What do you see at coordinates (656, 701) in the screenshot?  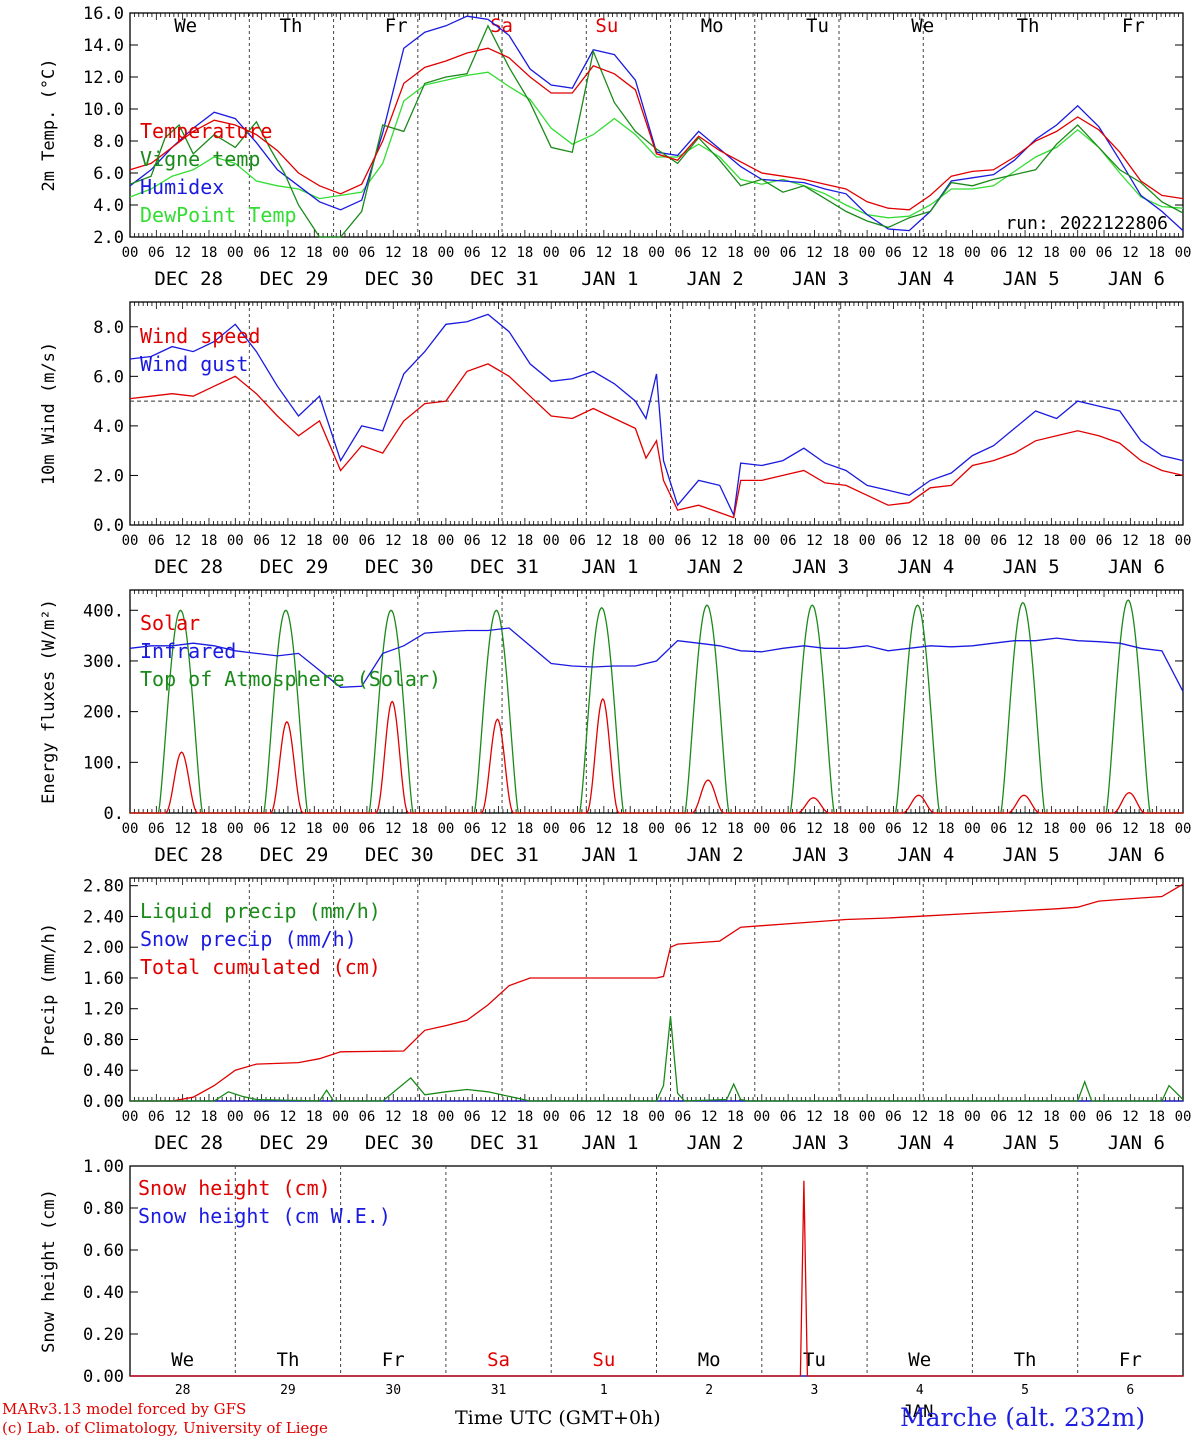 I see `plot-frame` at bounding box center [656, 701].